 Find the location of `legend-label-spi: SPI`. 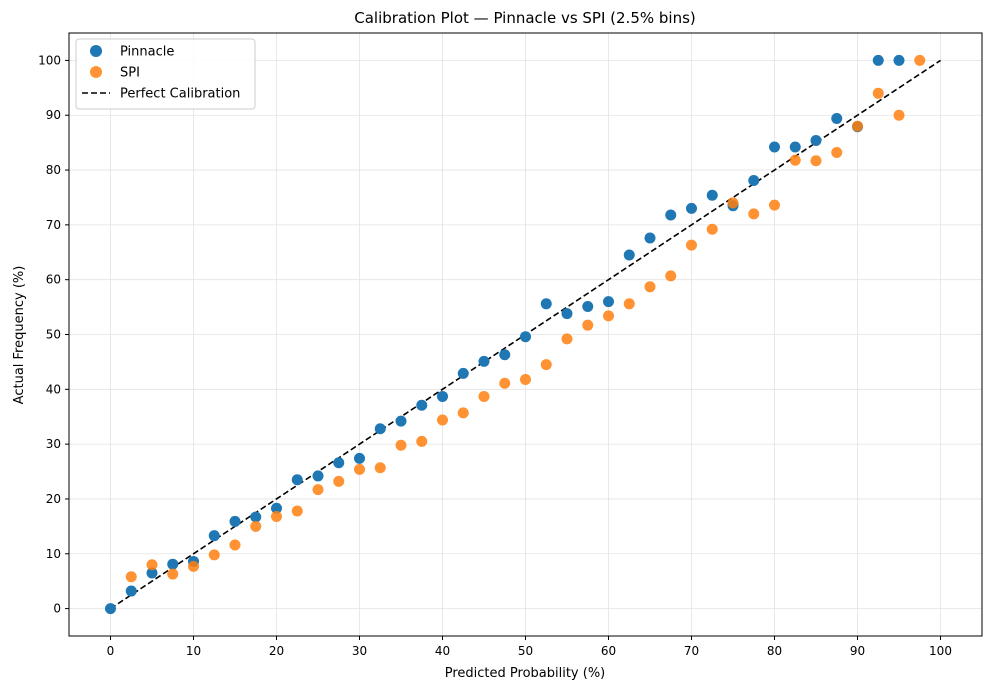

legend-label-spi: SPI is located at coordinates (130, 73).